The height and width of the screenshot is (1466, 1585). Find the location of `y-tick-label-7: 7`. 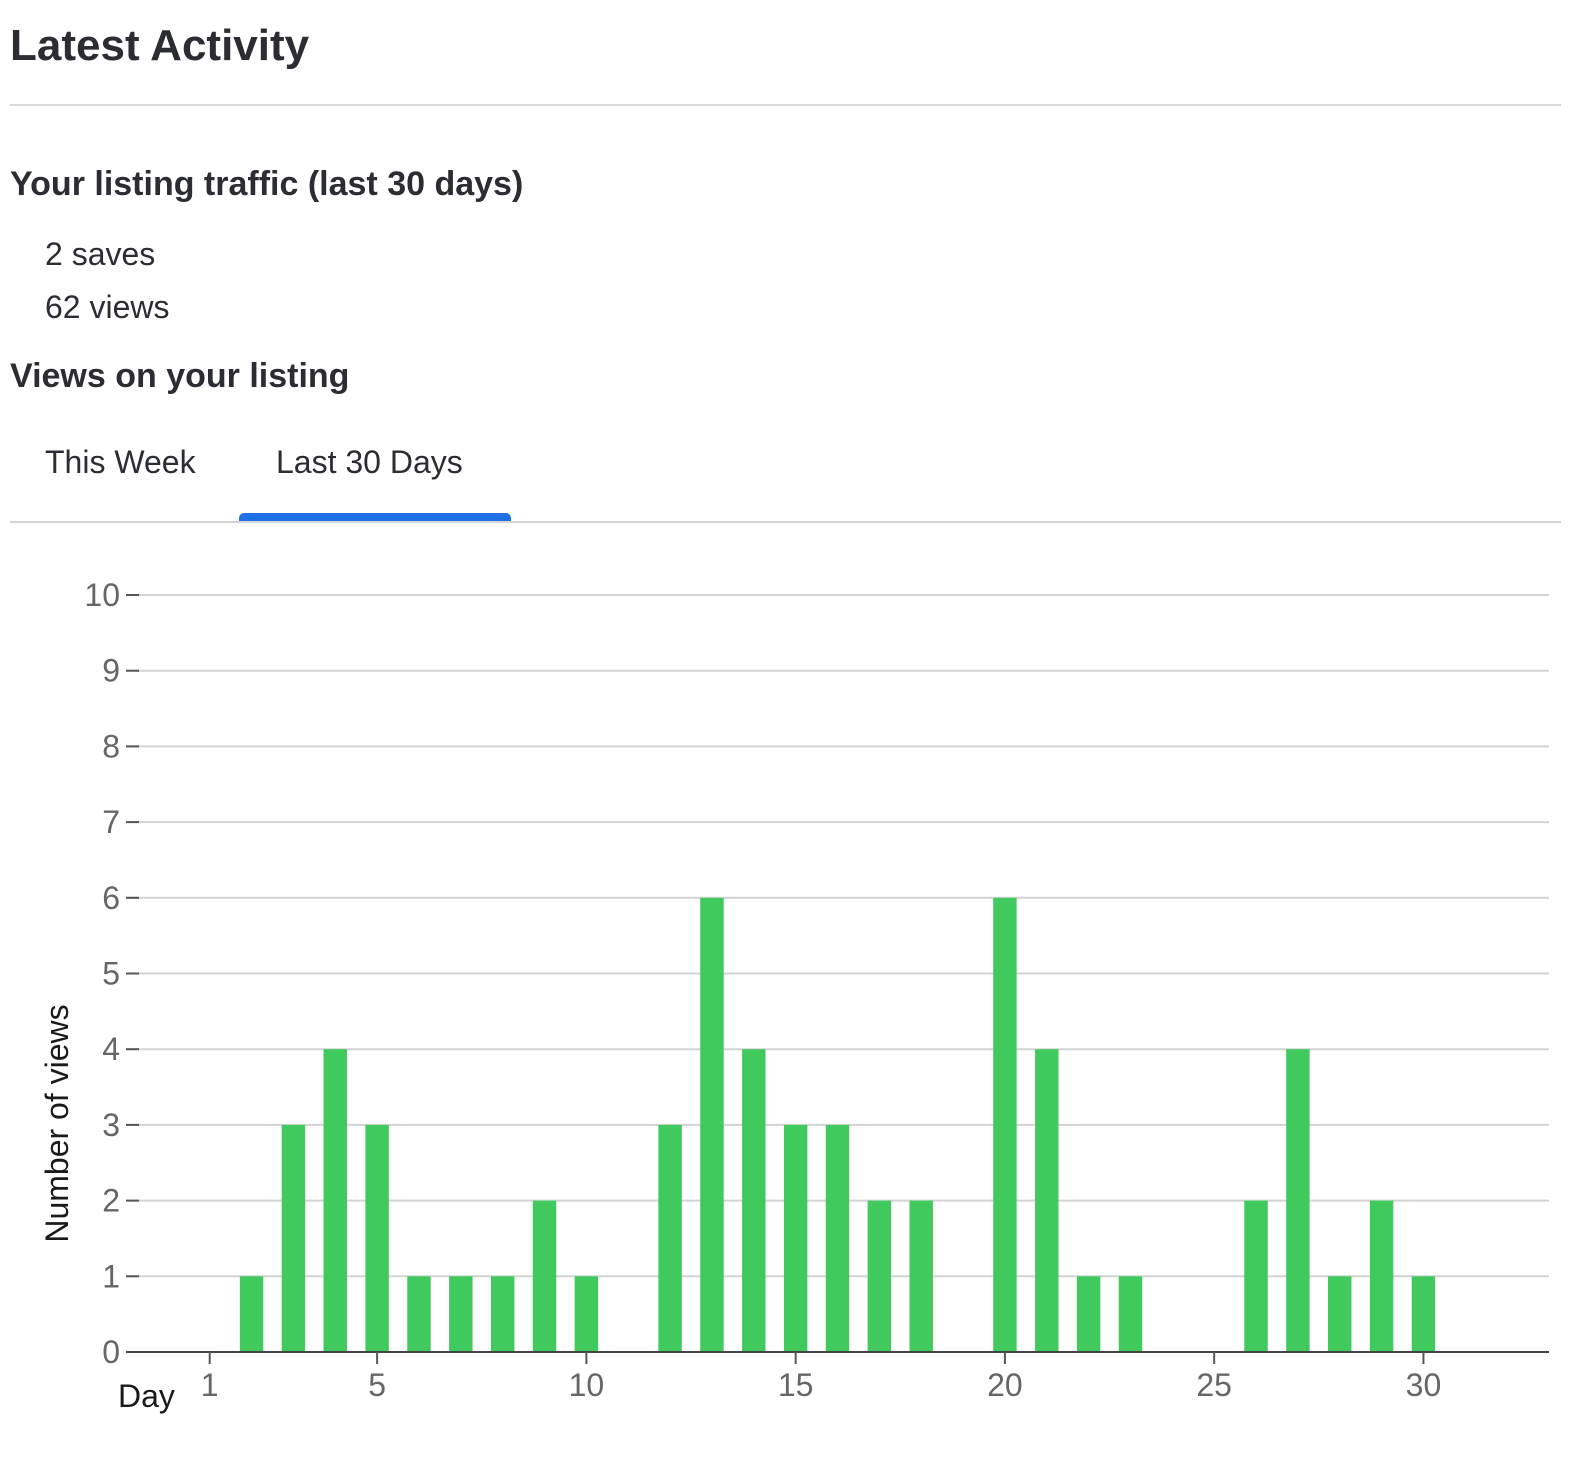

y-tick-label-7: 7 is located at coordinates (111, 822).